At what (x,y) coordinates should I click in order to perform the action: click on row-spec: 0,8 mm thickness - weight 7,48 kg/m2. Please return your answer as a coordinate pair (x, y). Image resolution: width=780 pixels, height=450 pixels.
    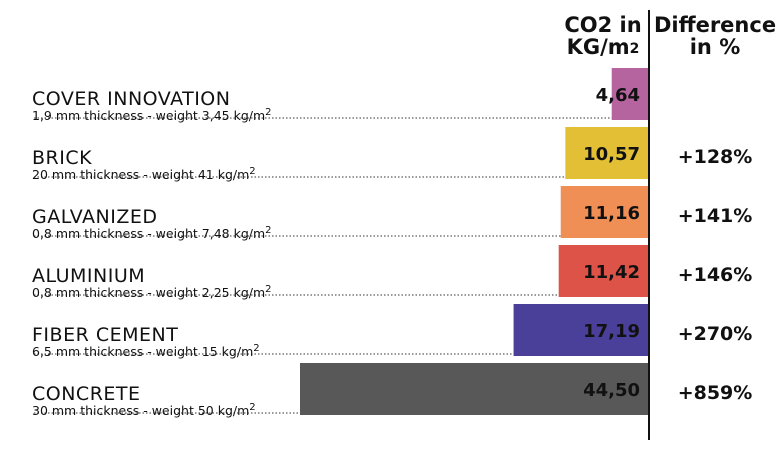
    Looking at the image, I should click on (152, 233).